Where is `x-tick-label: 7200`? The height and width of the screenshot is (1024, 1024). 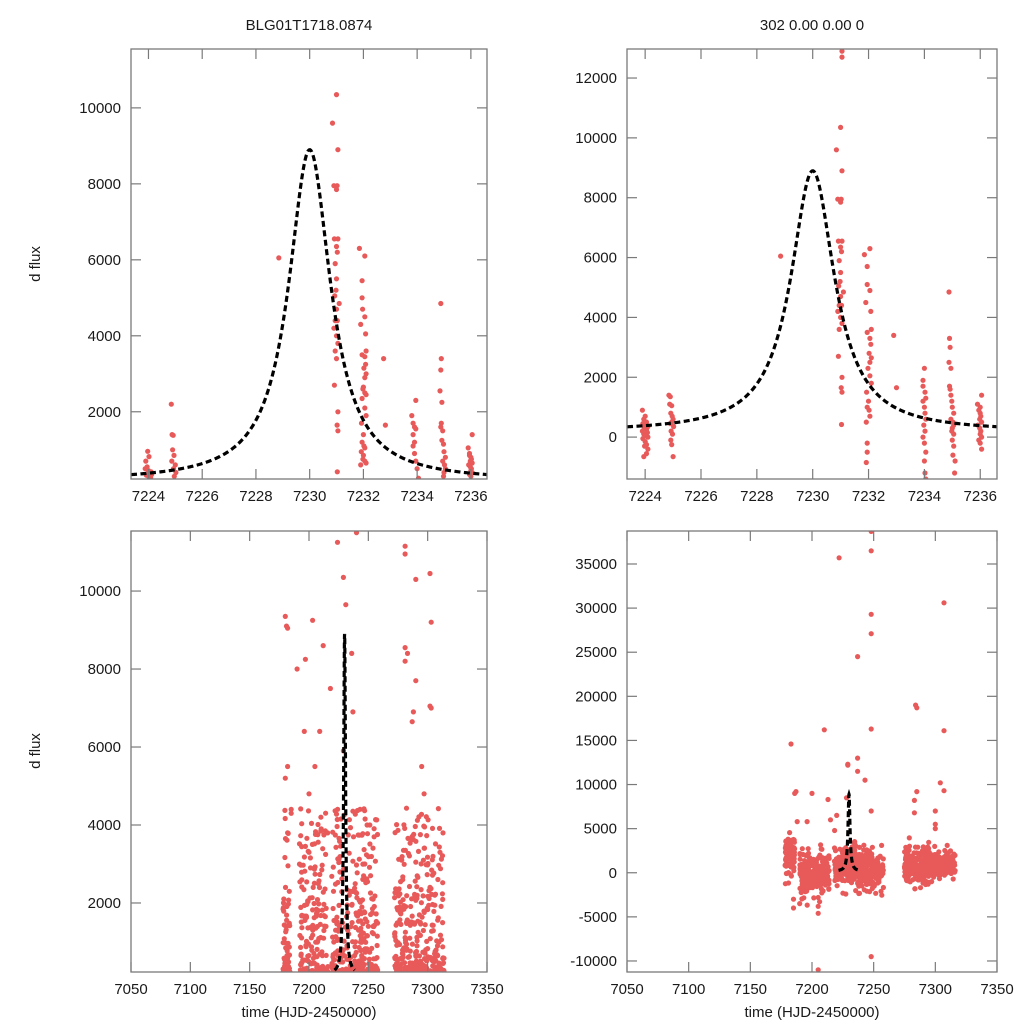
x-tick-label: 7200 is located at coordinates (308, 989).